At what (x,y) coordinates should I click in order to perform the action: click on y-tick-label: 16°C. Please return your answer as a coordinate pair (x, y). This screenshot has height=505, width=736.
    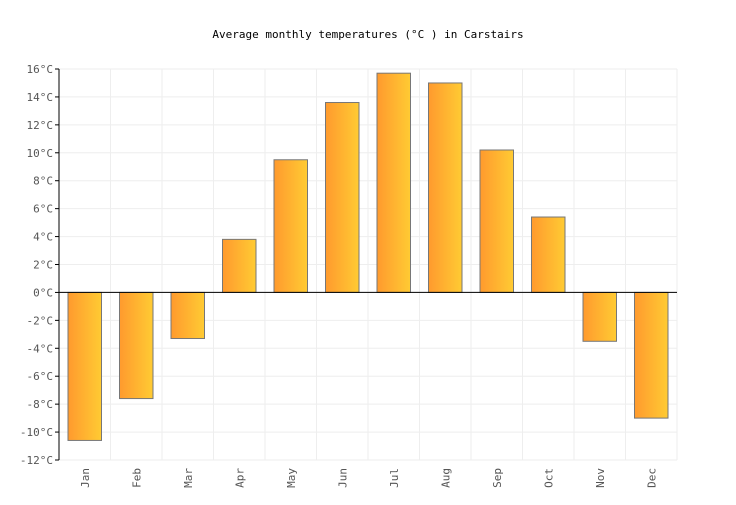
    Looking at the image, I should click on (40, 69).